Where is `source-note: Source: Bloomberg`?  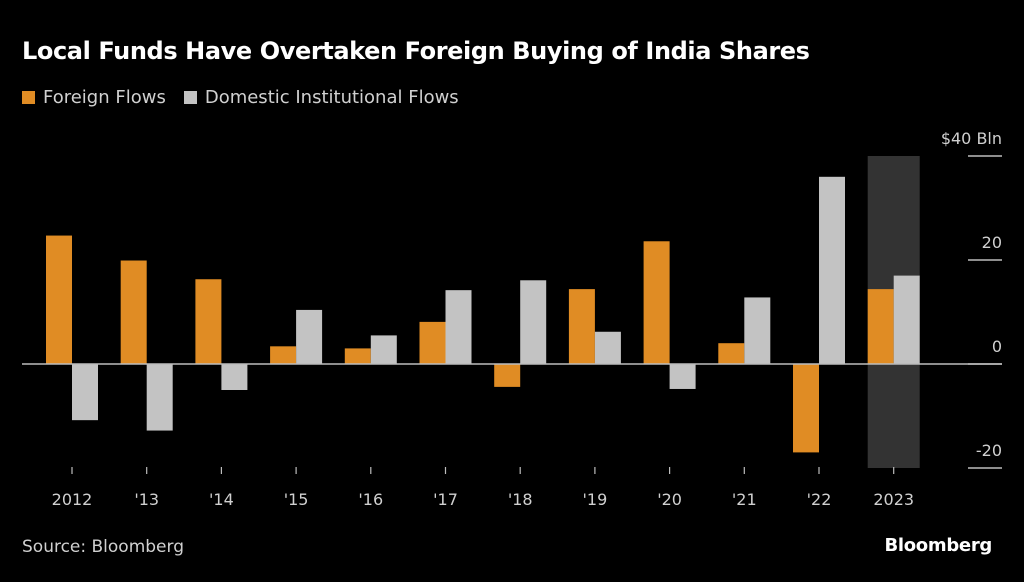
source-note: Source: Bloomberg is located at coordinates (103, 547).